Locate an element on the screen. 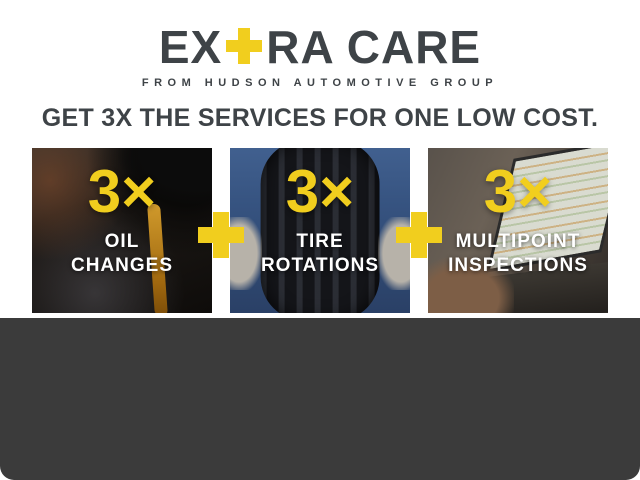 The width and height of the screenshot is (640, 480). logo-text-left: EX is located at coordinates (190, 47).